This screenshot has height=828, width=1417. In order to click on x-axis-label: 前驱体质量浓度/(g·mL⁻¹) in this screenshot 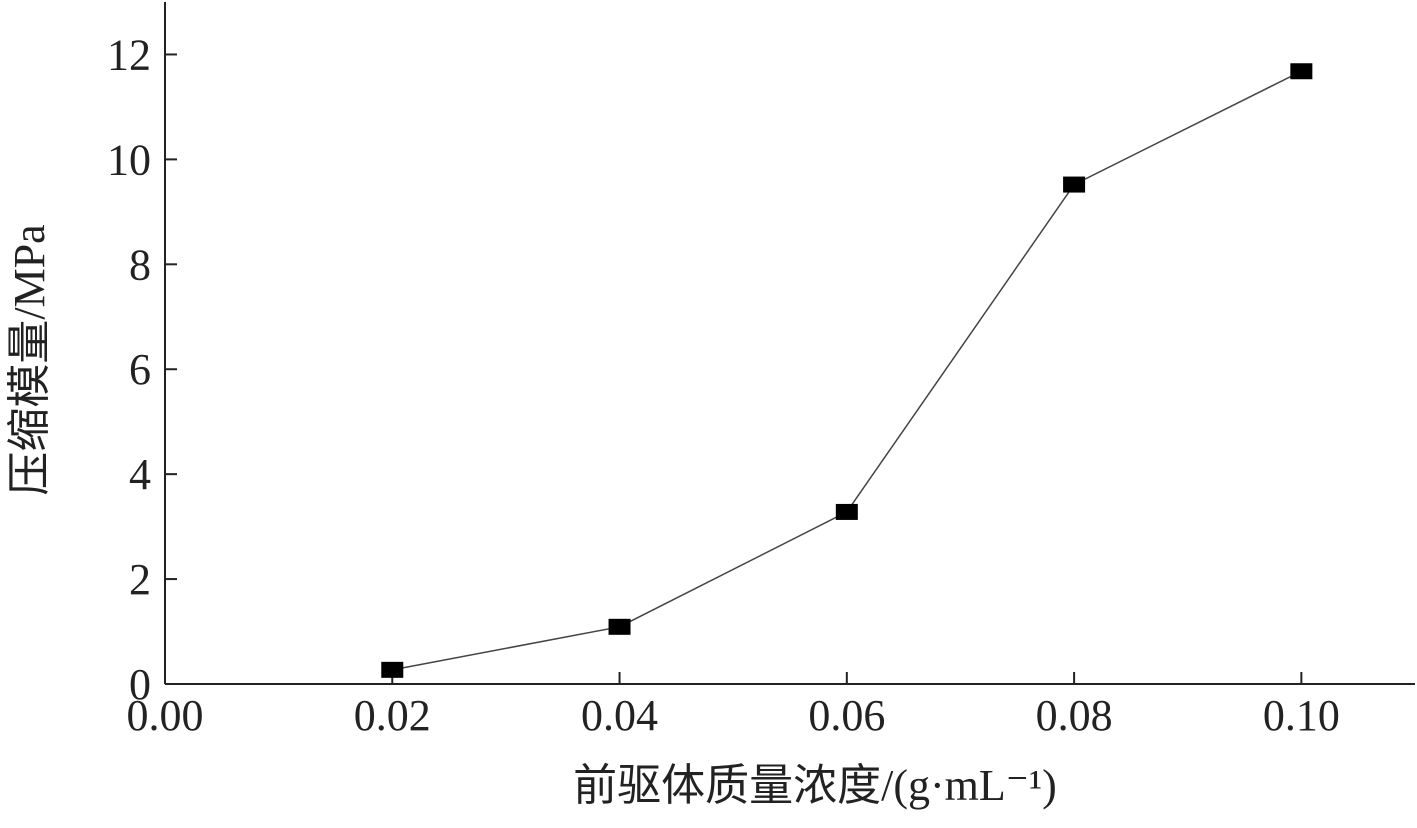, I will do `click(815, 785)`.